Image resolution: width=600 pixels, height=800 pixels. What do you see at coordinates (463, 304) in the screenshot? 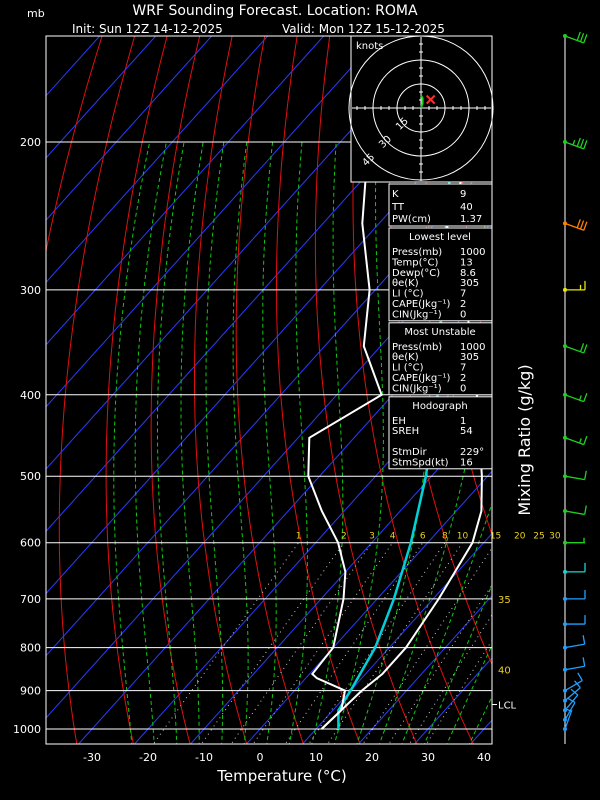
I see `lowest-level-box-value: 2` at bounding box center [463, 304].